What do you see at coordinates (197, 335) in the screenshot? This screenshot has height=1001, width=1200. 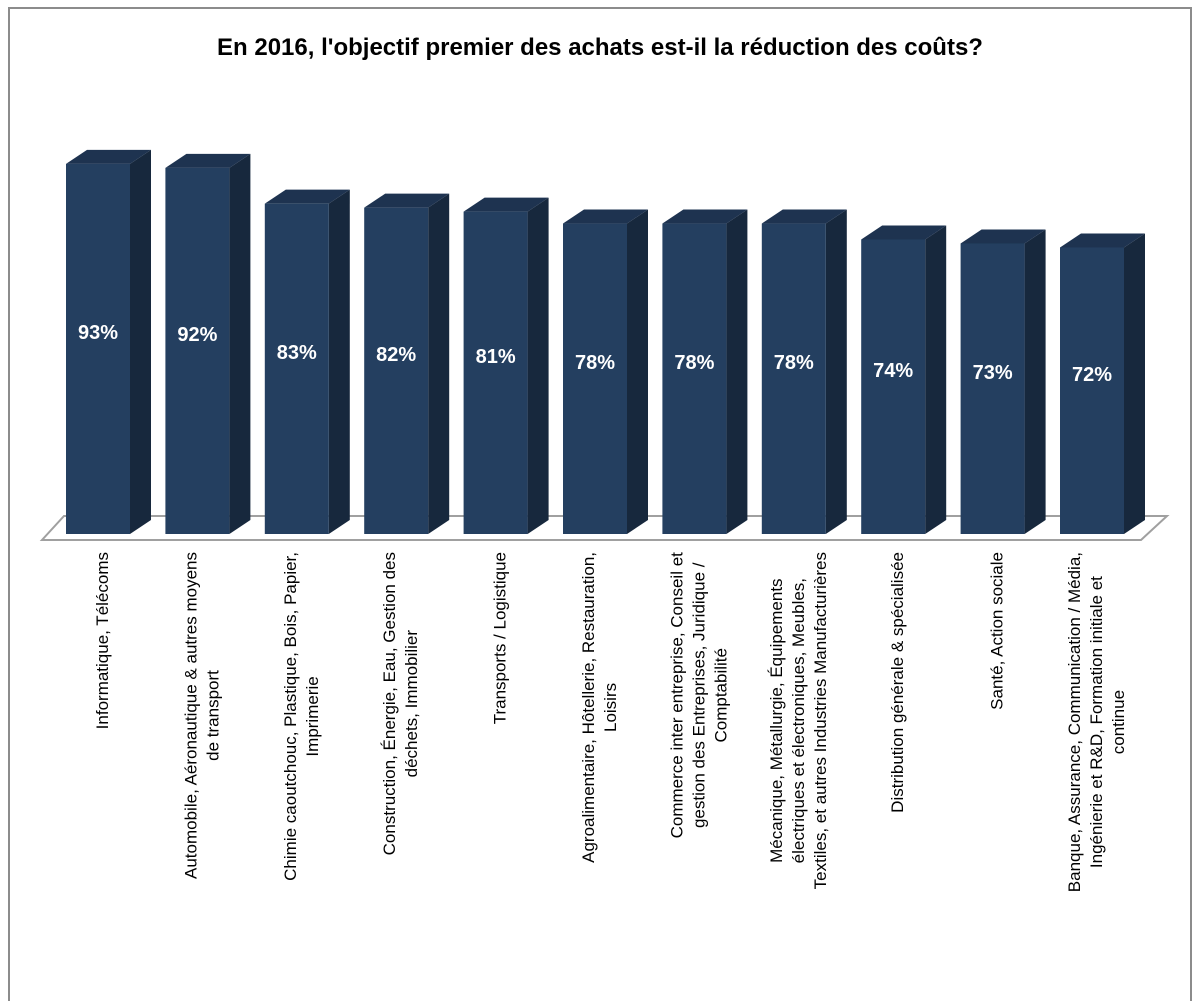 I see `data-label-2: 92%` at bounding box center [197, 335].